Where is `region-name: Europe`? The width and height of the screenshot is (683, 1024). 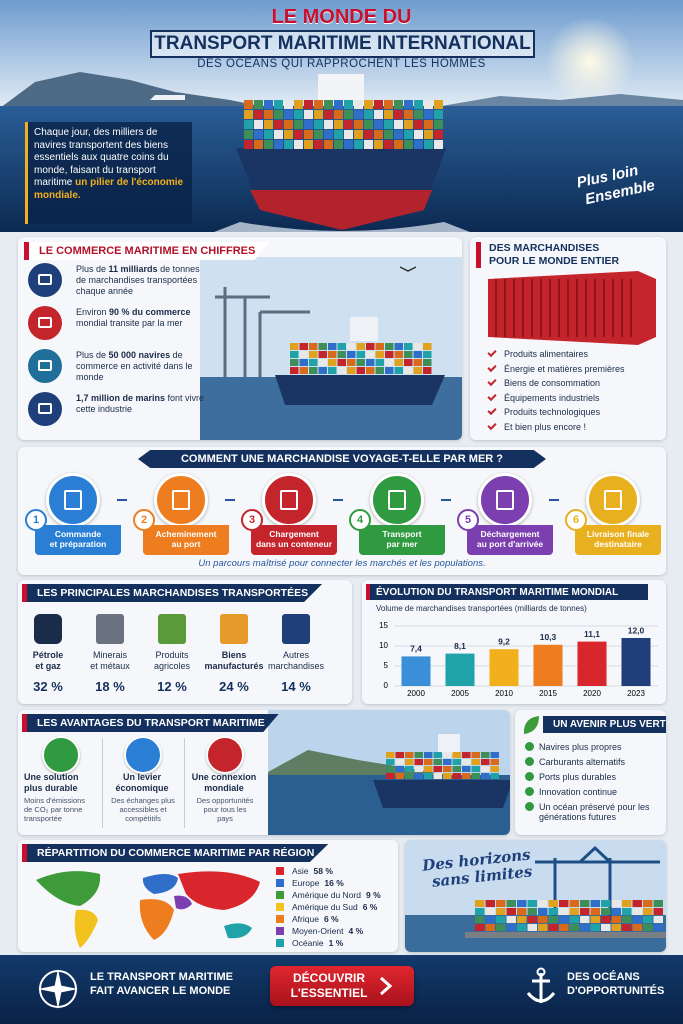 region-name: Europe is located at coordinates (306, 883).